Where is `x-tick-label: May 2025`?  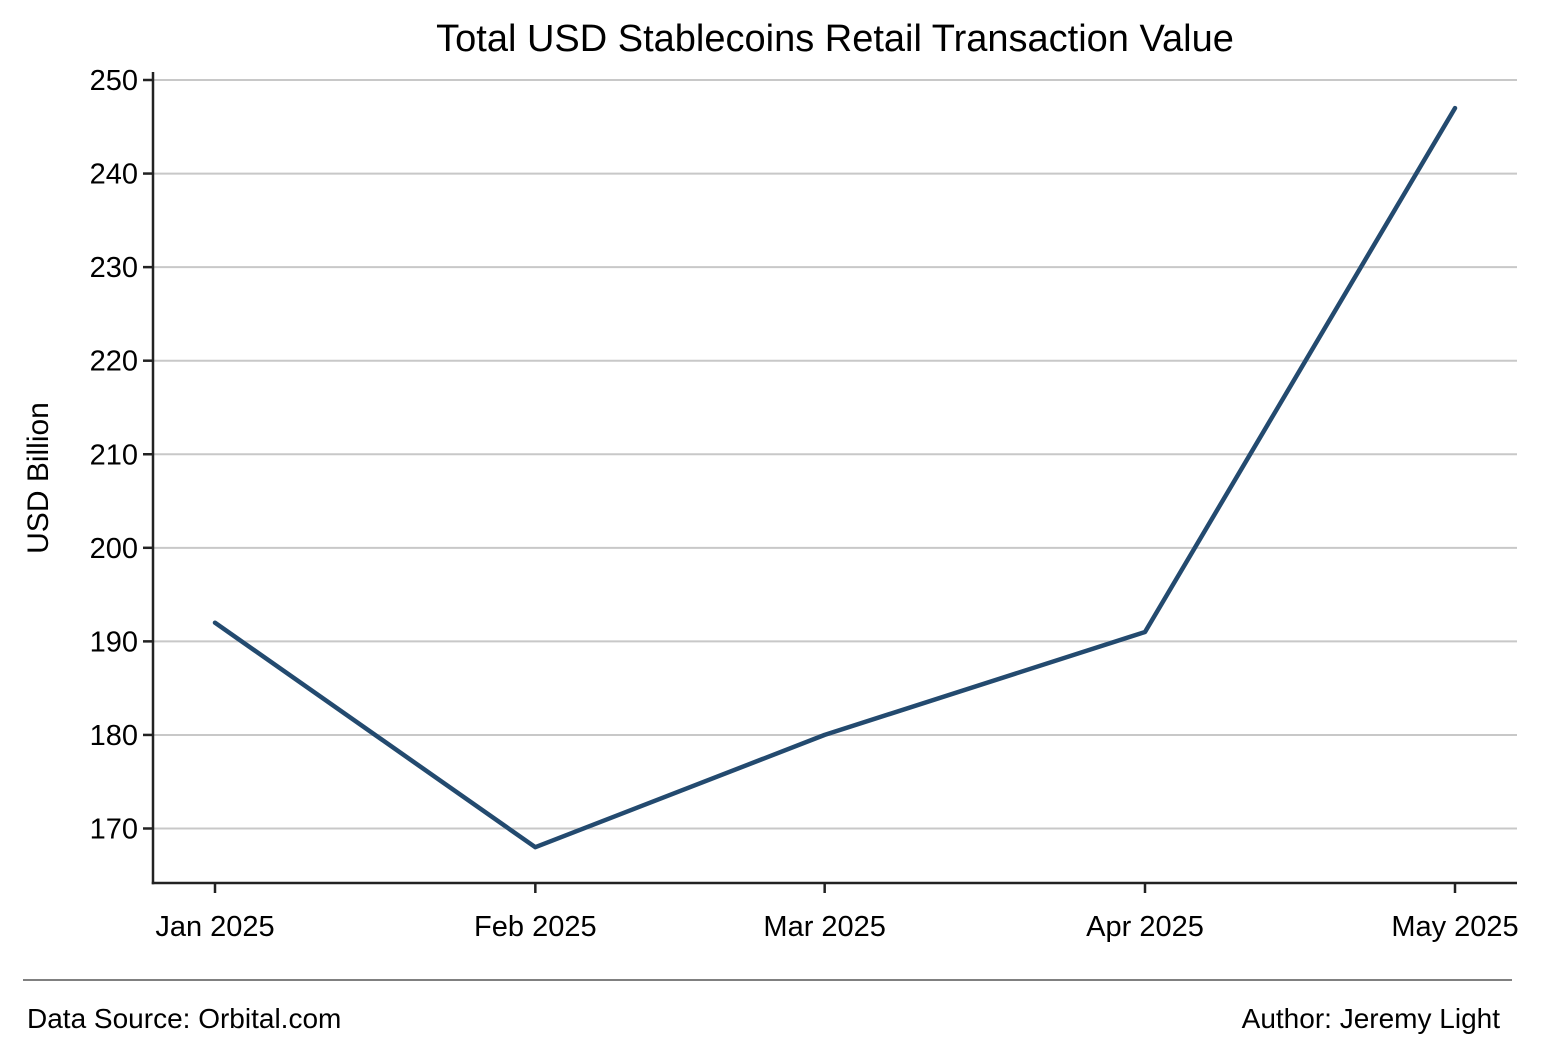 x-tick-label: May 2025 is located at coordinates (1454, 927).